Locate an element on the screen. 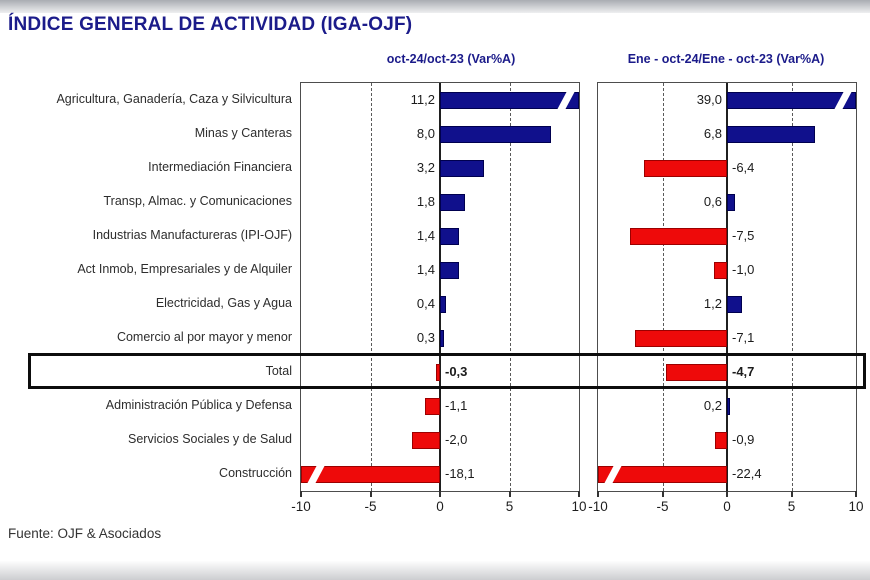 The width and height of the screenshot is (870, 580). bar-value-label: -0,9 is located at coordinates (743, 439).